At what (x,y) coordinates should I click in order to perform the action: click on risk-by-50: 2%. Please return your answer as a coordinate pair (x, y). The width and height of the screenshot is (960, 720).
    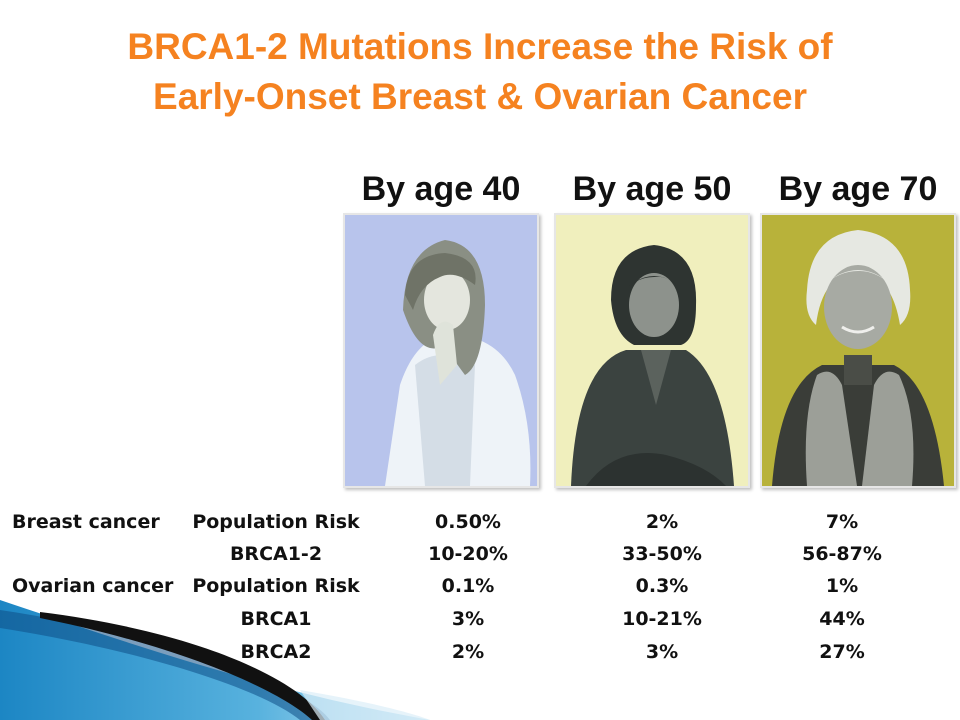
    Looking at the image, I should click on (662, 522).